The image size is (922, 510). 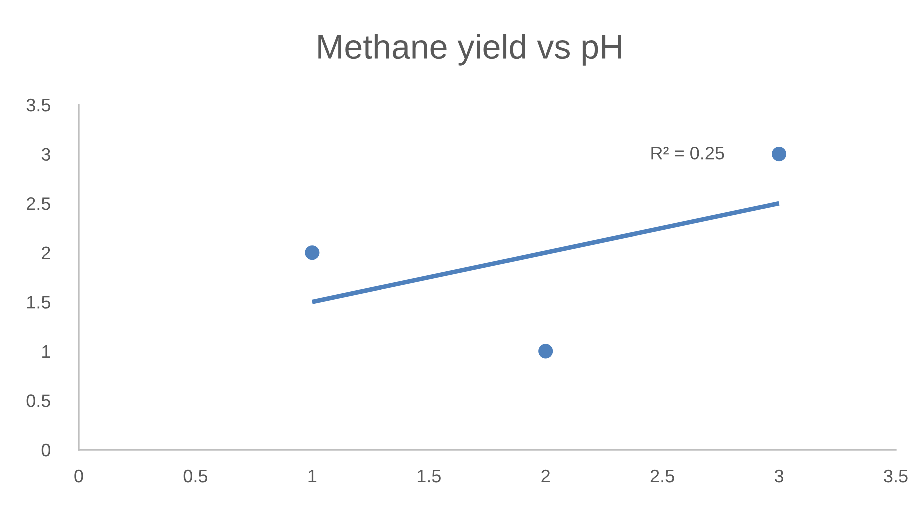 What do you see at coordinates (429, 476) in the screenshot?
I see `x-tick-label: 1.5` at bounding box center [429, 476].